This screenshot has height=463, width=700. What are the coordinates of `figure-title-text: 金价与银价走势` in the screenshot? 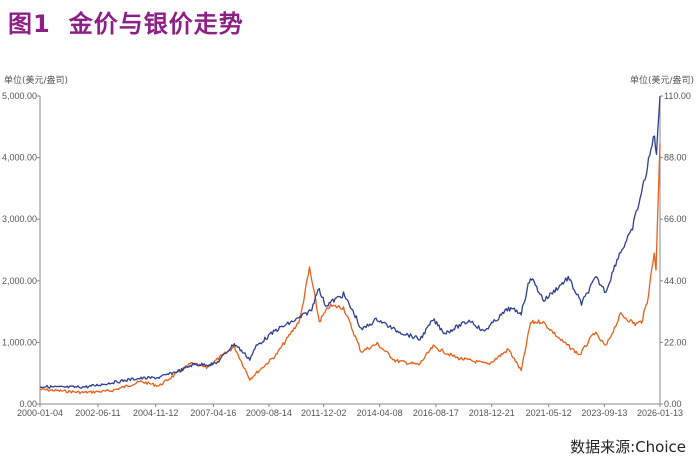 It's located at (156, 24).